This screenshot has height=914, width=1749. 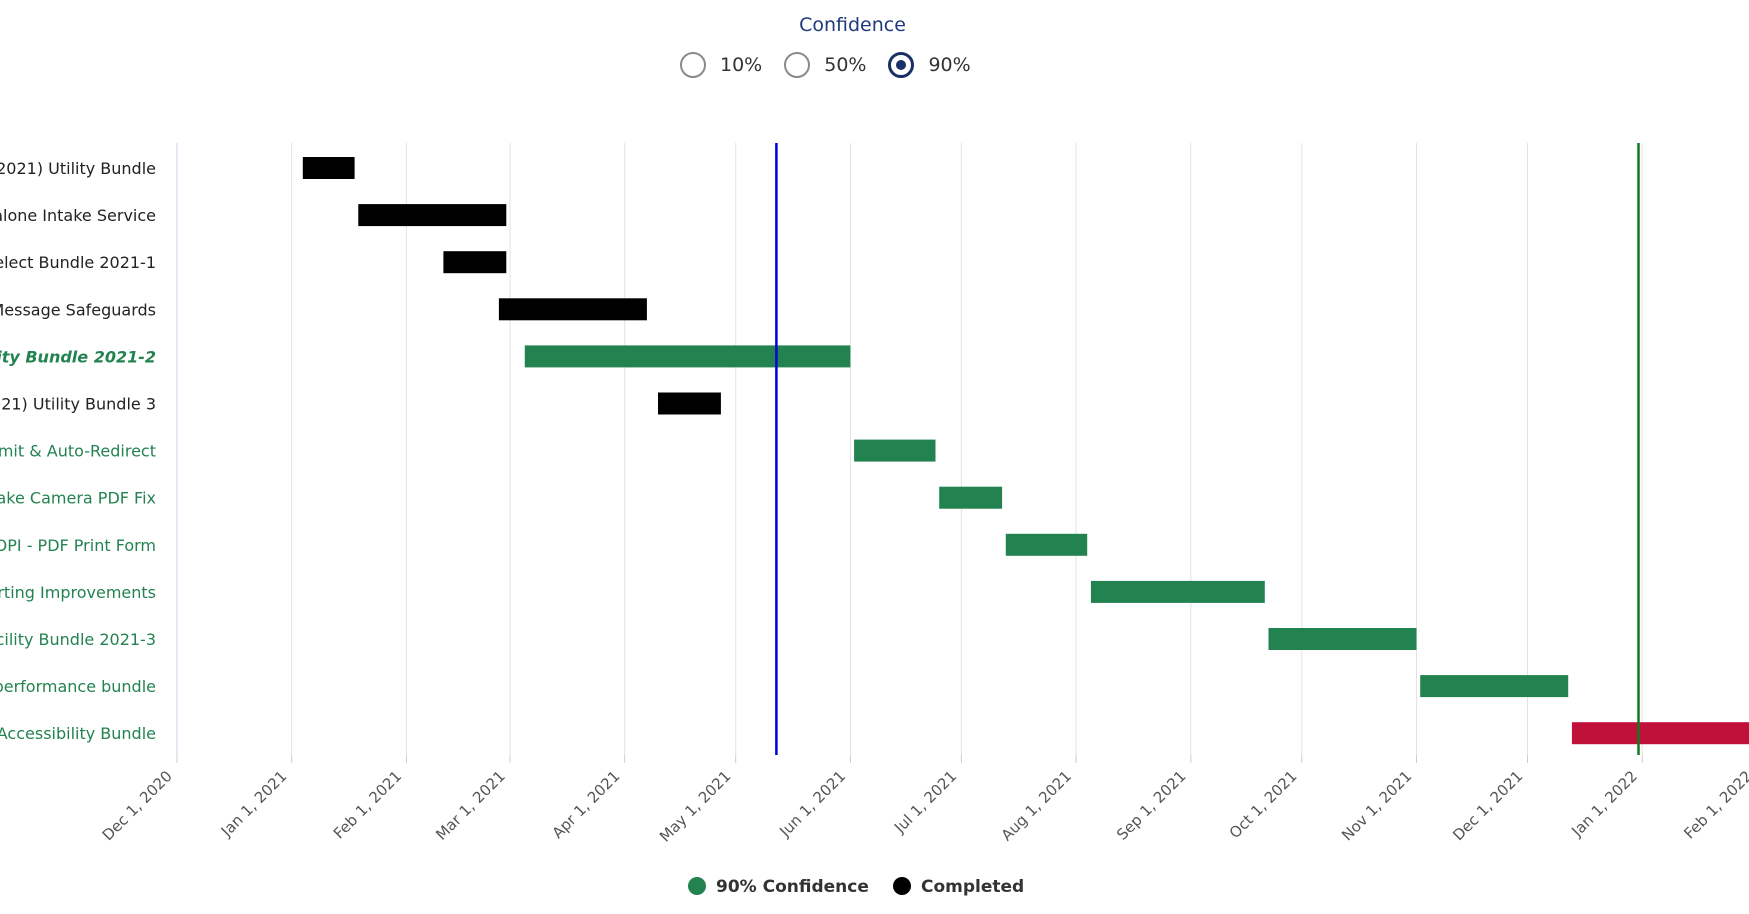 What do you see at coordinates (792, 887) in the screenshot?
I see `legend-label: 90% Confidence` at bounding box center [792, 887].